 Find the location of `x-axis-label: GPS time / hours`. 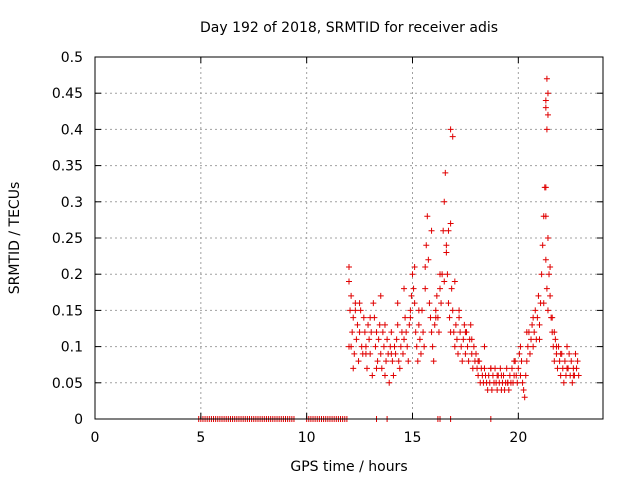

x-axis-label: GPS time / hours is located at coordinates (348, 467).